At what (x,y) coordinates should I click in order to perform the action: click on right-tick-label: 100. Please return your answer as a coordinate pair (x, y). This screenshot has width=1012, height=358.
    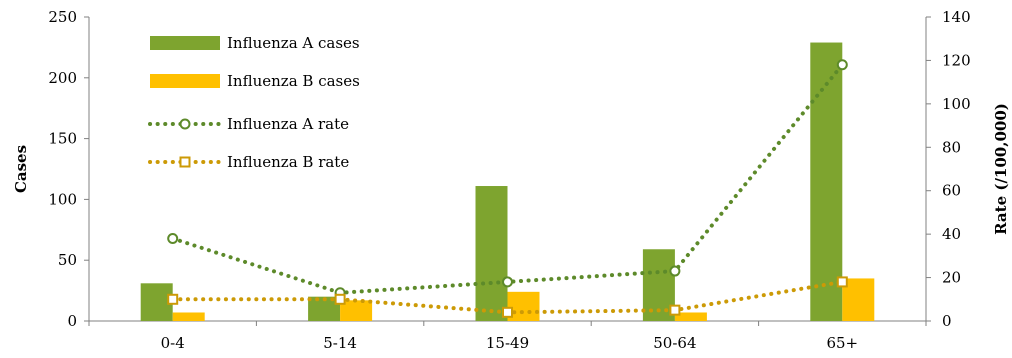
    Looking at the image, I should click on (956, 104).